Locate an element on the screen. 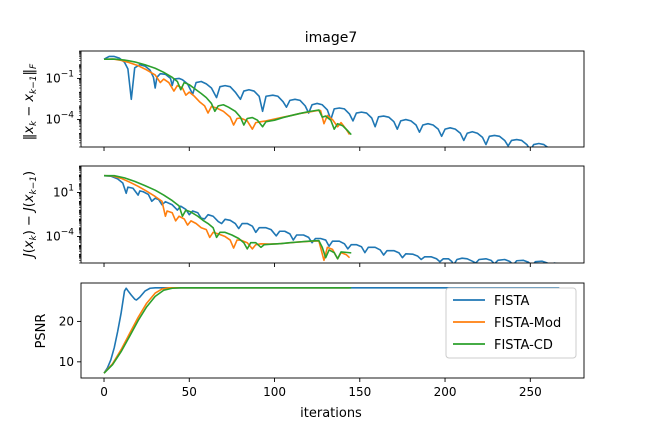 This screenshot has width=648, height=432. legend: FISTA FISTA-Mod FISTA-CD is located at coordinates (511, 323).